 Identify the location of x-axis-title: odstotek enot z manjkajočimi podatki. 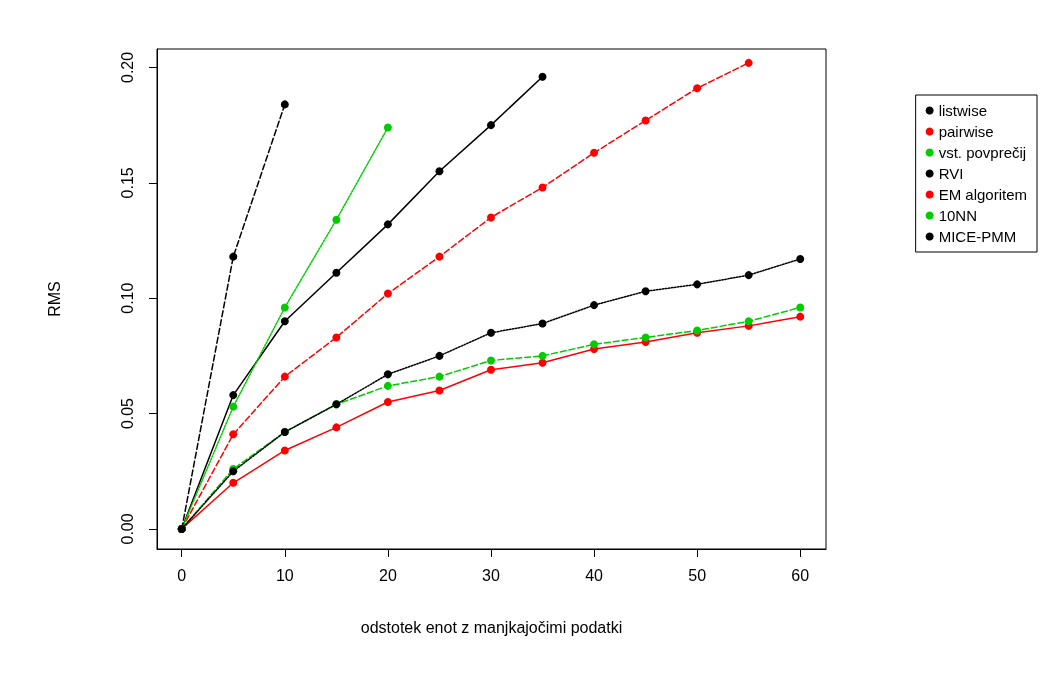
(491, 627).